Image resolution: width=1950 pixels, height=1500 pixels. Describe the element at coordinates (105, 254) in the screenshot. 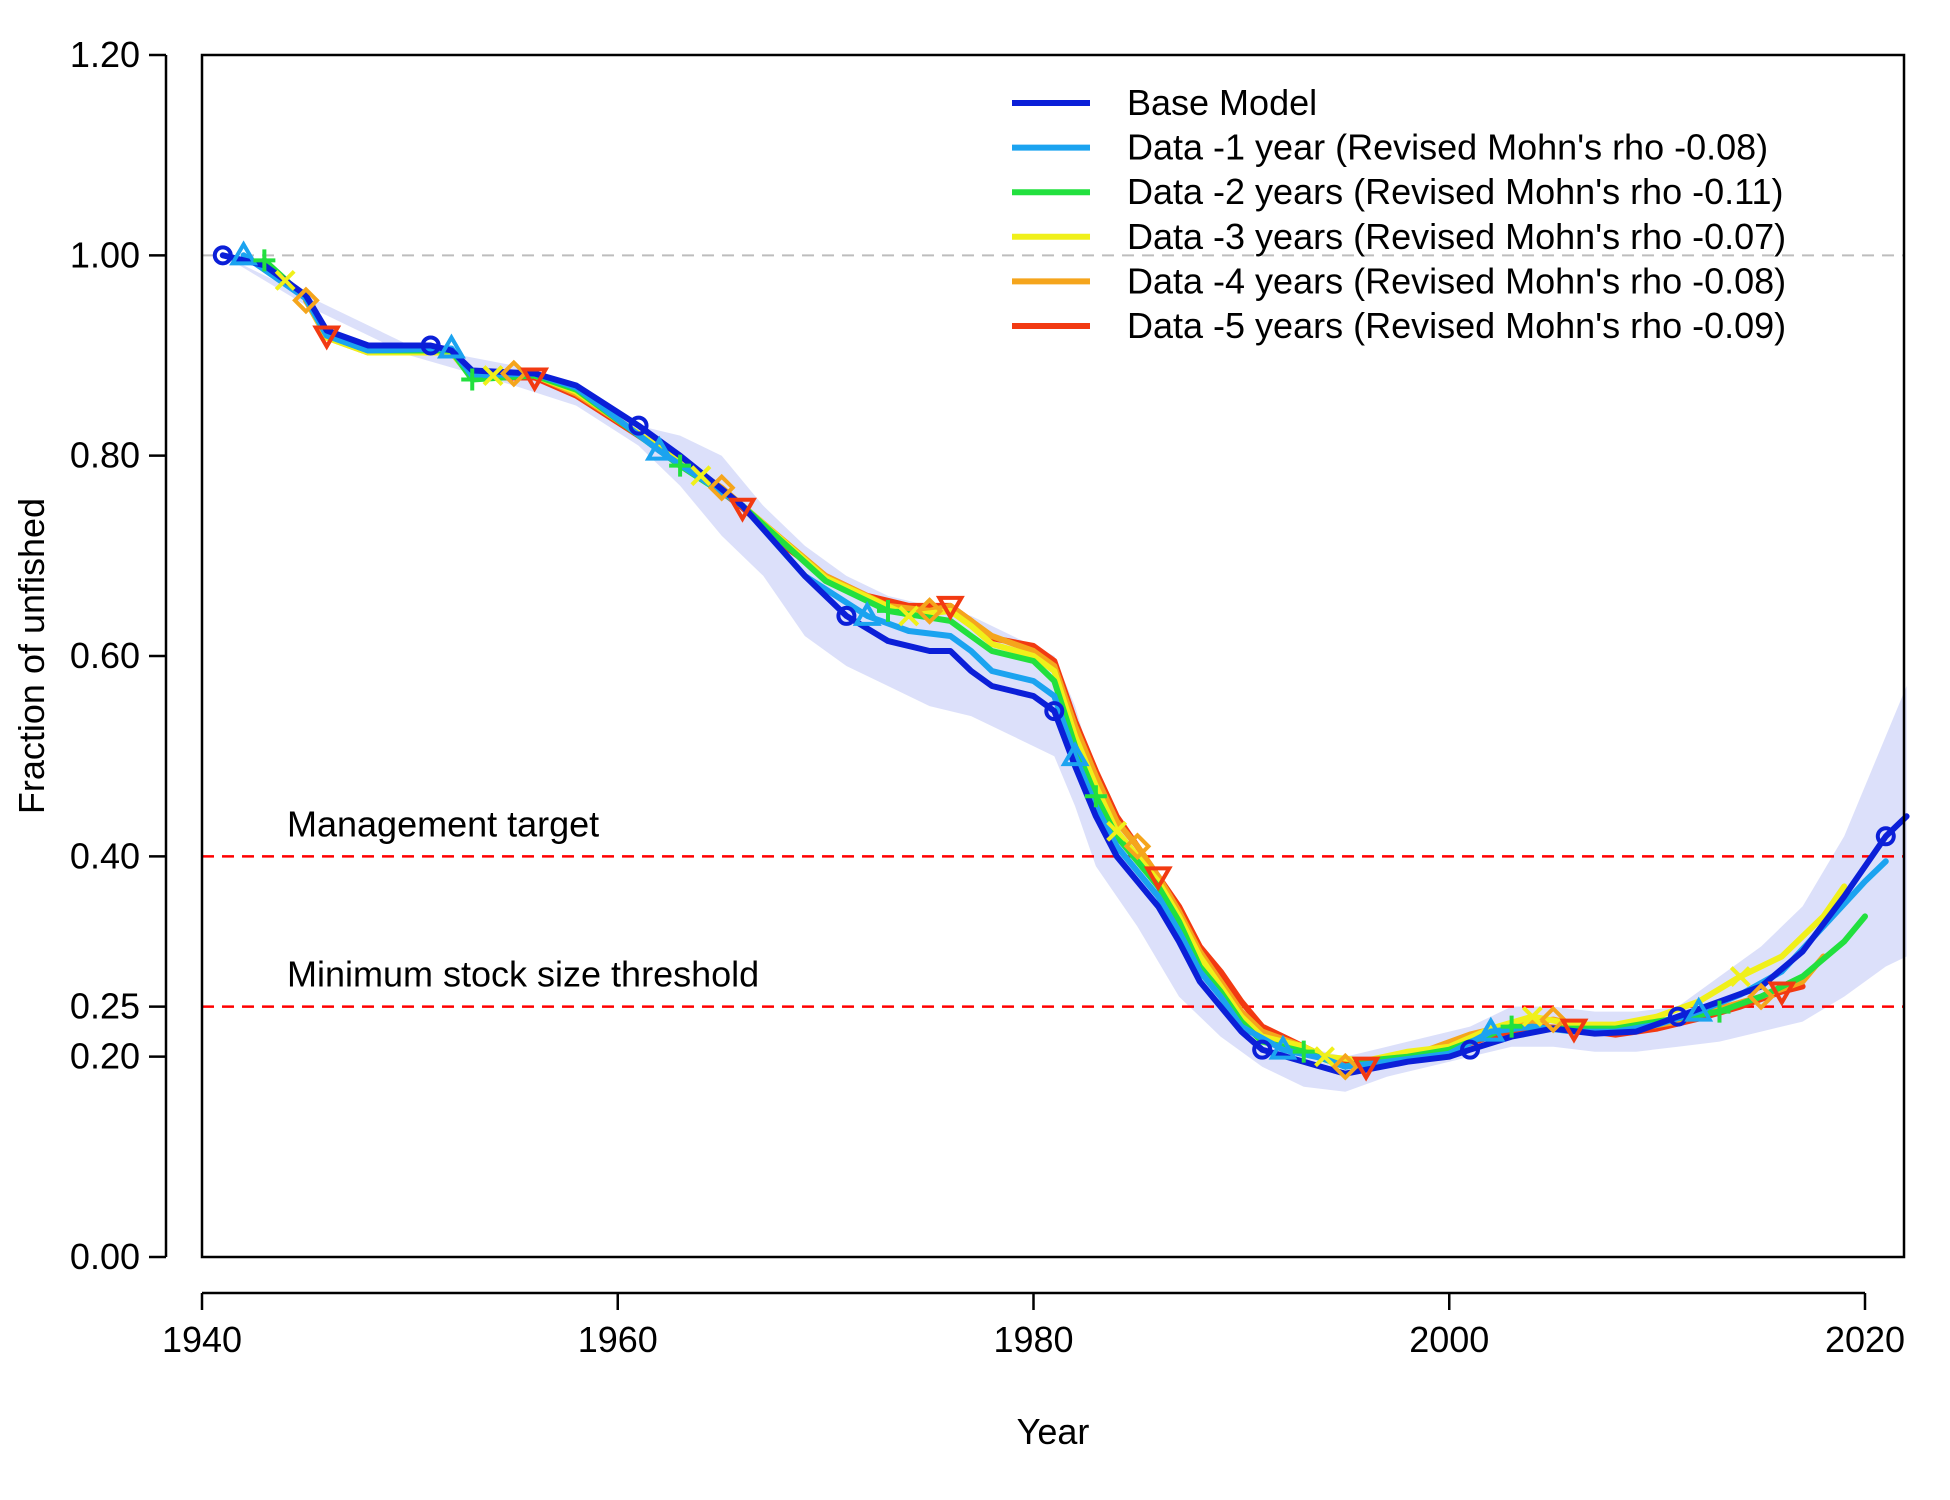

I see `y-tick-label: 1.00` at that location.